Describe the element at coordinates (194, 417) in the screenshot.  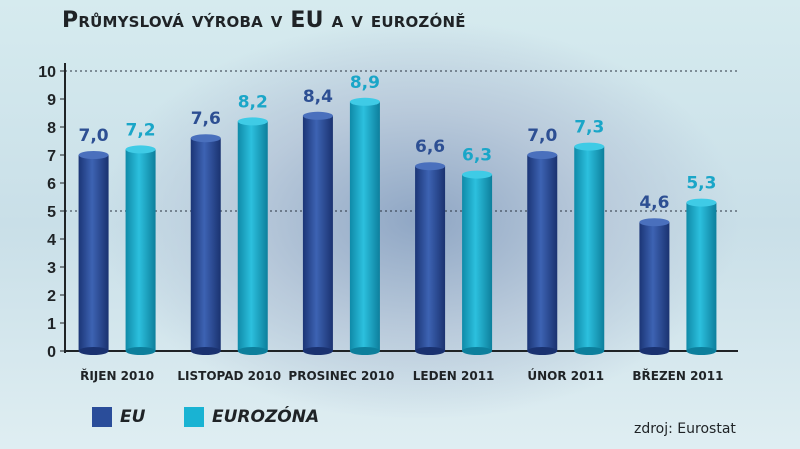
I see `legend-swatch-eurozona` at that location.